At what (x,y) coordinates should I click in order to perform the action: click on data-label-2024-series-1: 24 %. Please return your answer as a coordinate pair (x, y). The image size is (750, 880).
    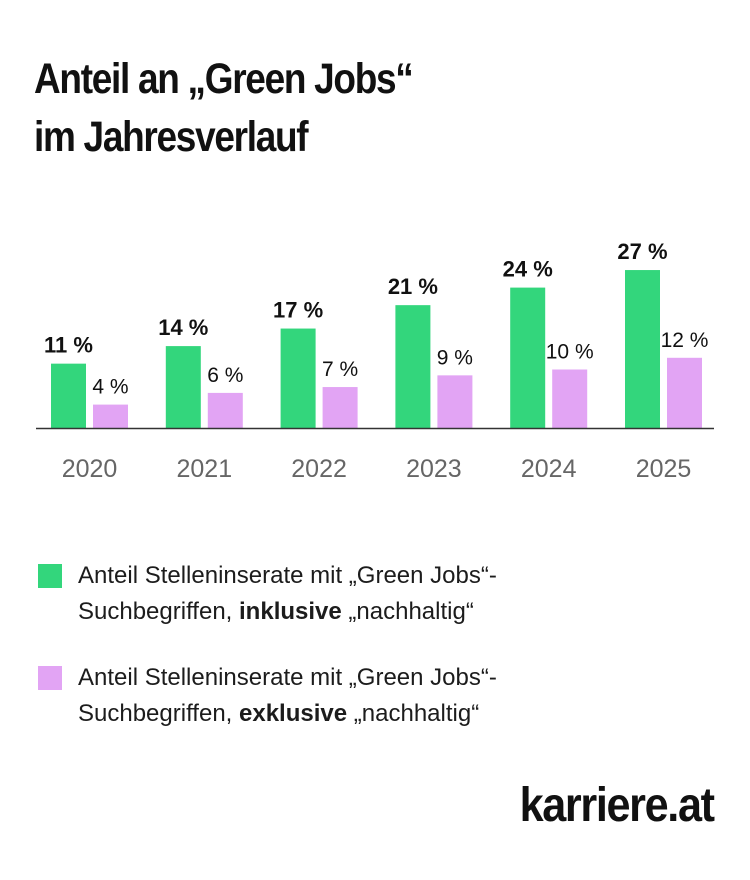
    Looking at the image, I should click on (528, 269).